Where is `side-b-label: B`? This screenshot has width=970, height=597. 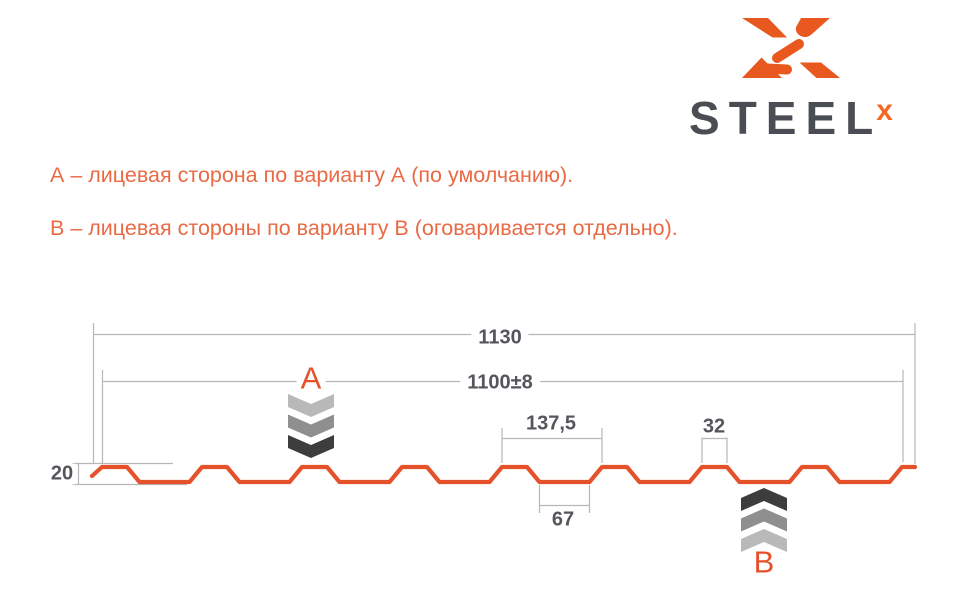 side-b-label: B is located at coordinates (764, 562).